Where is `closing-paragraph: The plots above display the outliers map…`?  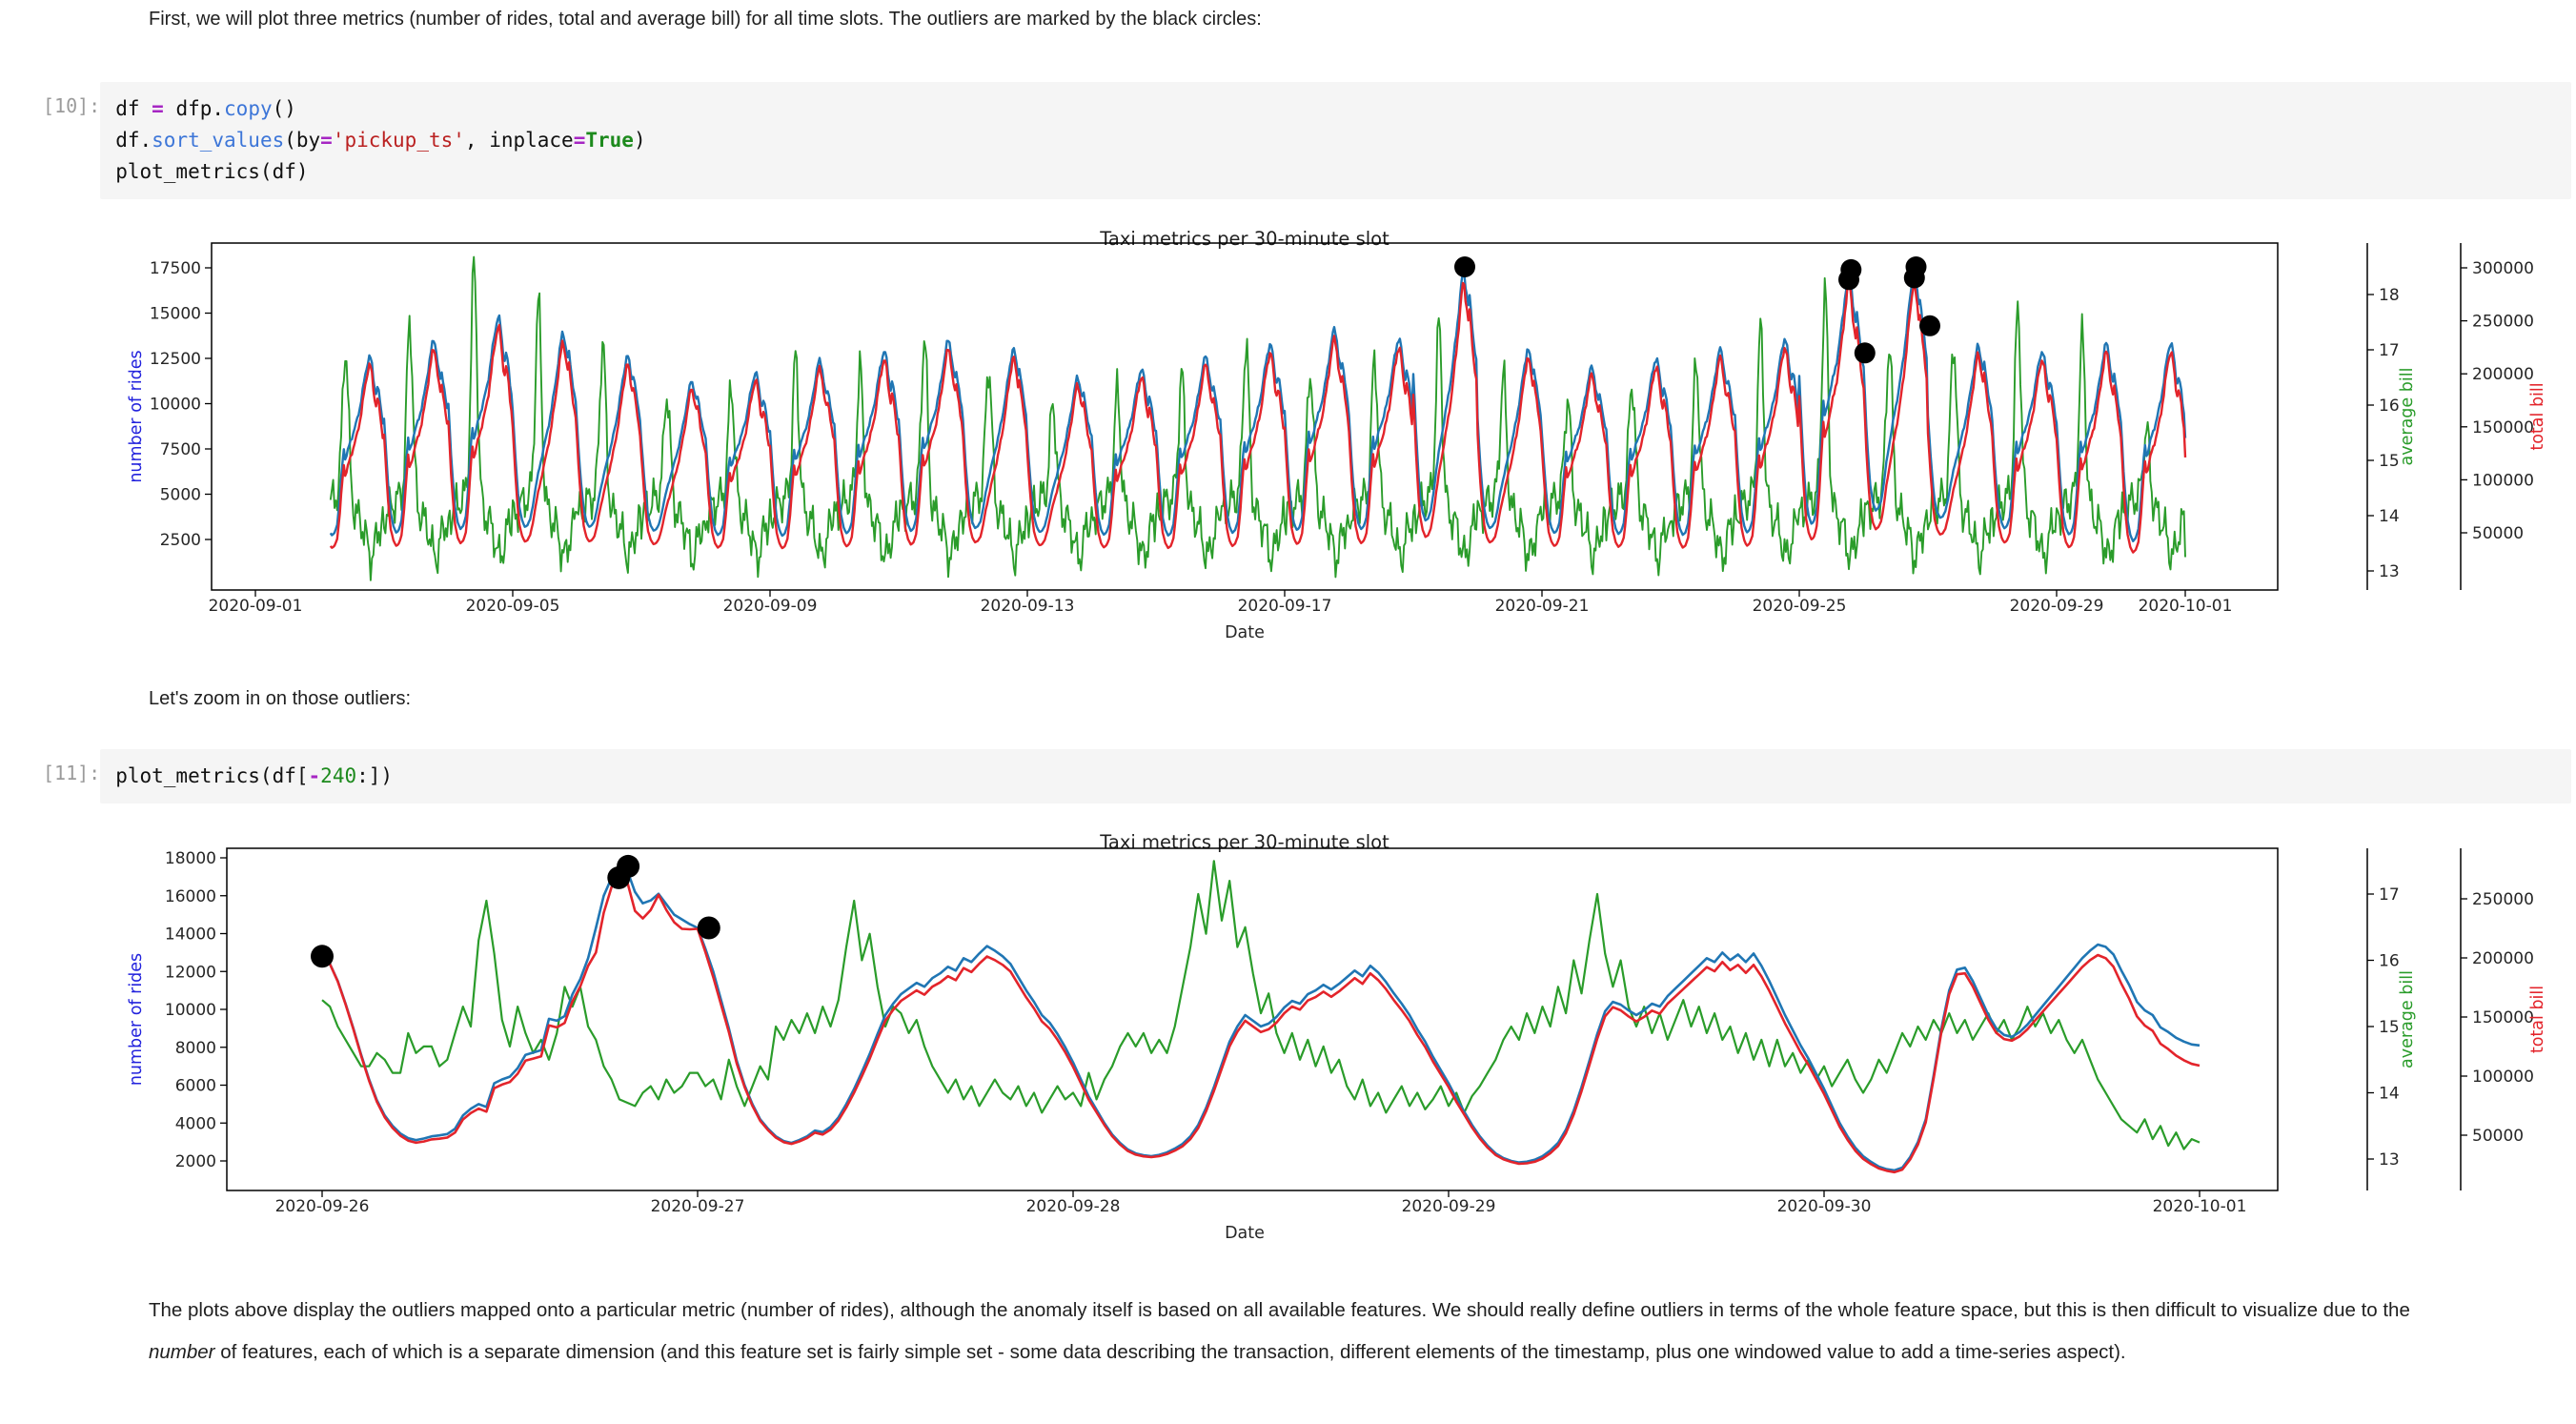 closing-paragraph: The plots above display the outliers map… is located at coordinates (1293, 1331).